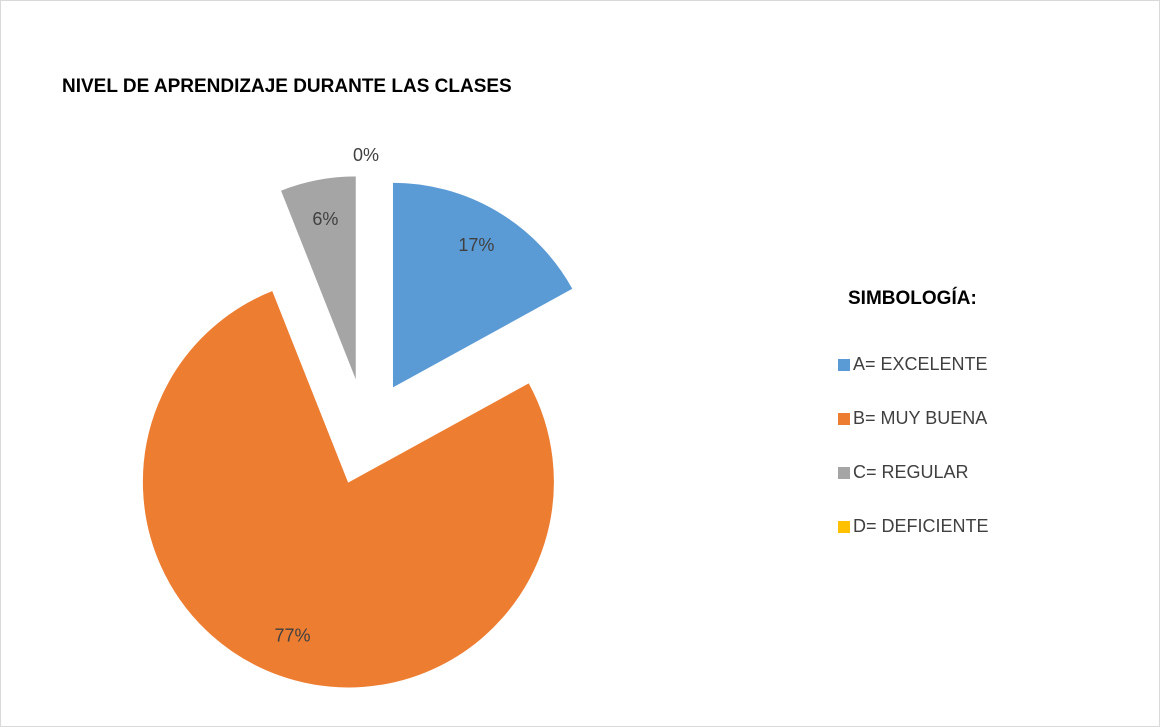  I want to click on legend-label: B= MUY BUENA, so click(920, 418).